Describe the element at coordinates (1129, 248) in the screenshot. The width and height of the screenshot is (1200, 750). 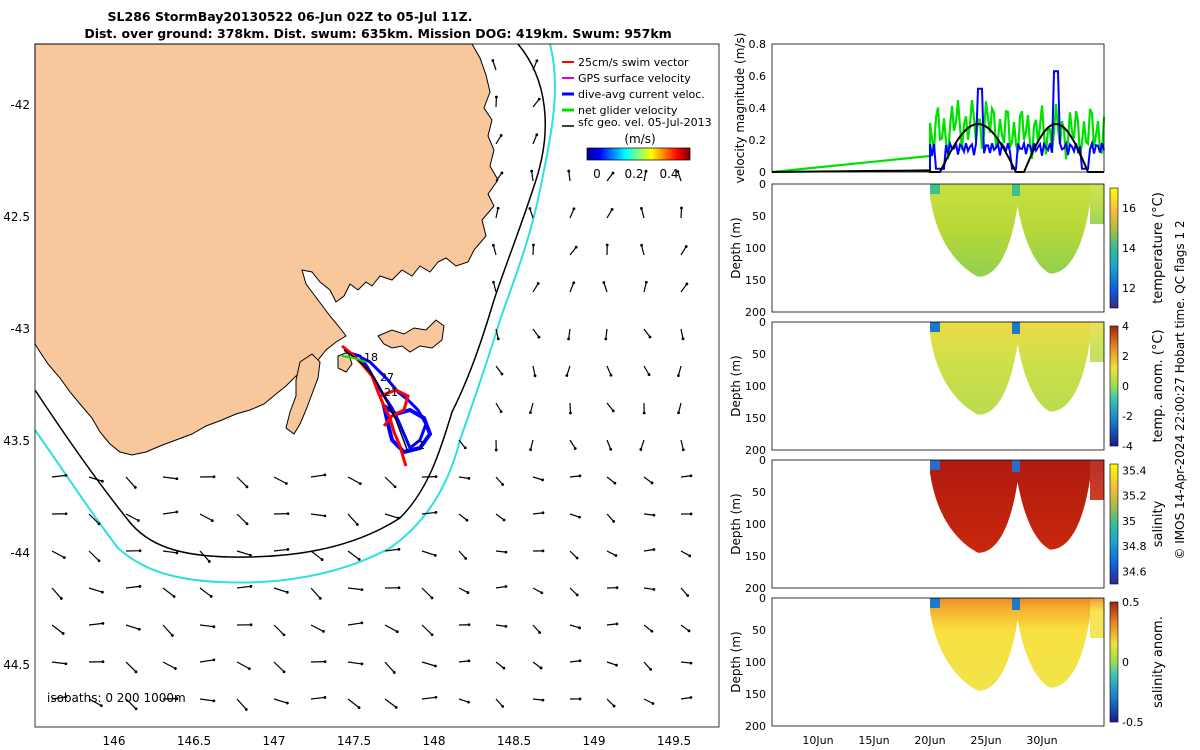
I see `colorbar-tick-temperature-1: 14` at that location.